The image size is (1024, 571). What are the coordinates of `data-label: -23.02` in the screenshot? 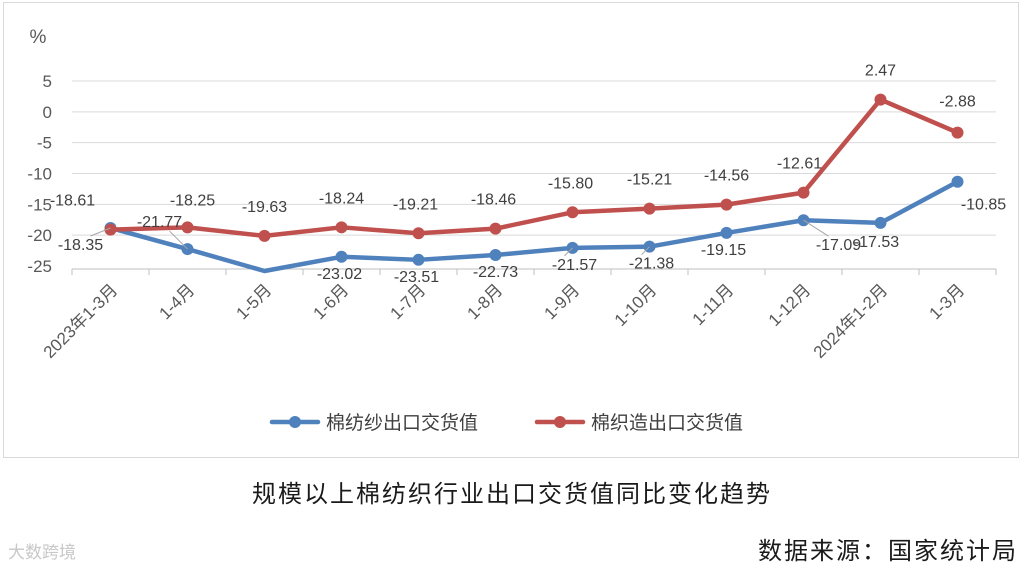 It's located at (339, 274).